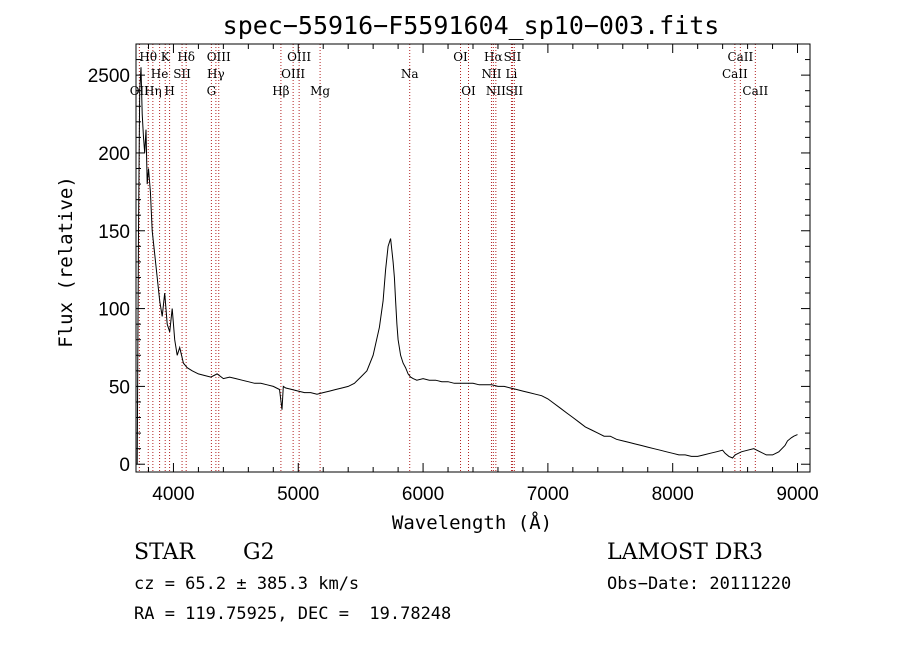 Image resolution: width=900 pixels, height=649 pixels. I want to click on spectral-line-label: Hβ, so click(280, 91).